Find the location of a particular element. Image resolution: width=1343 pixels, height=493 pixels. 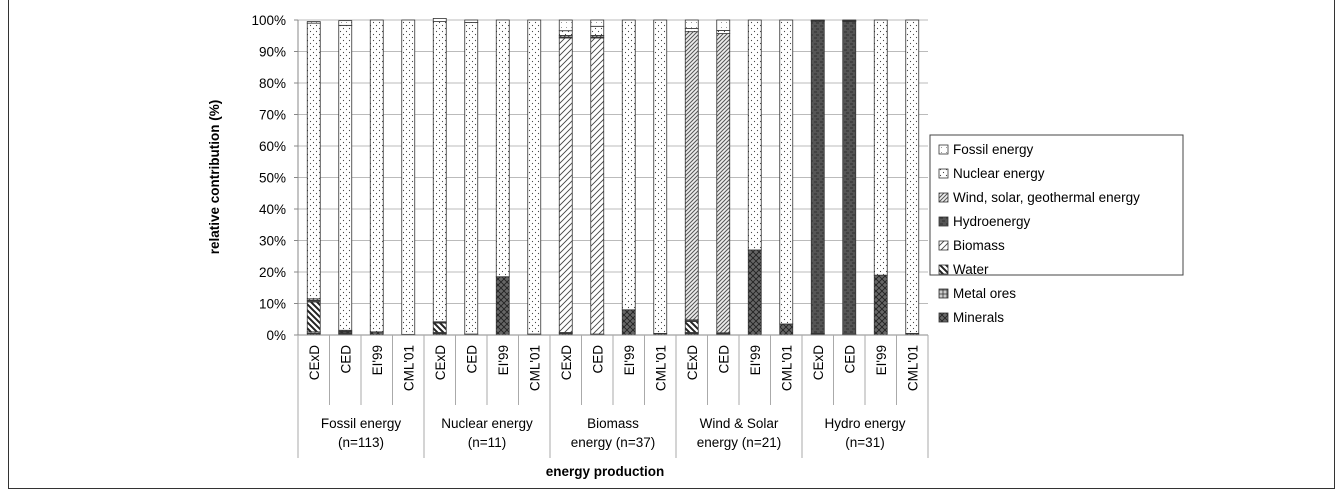

y-tick-label: 70% is located at coordinates (272, 115).